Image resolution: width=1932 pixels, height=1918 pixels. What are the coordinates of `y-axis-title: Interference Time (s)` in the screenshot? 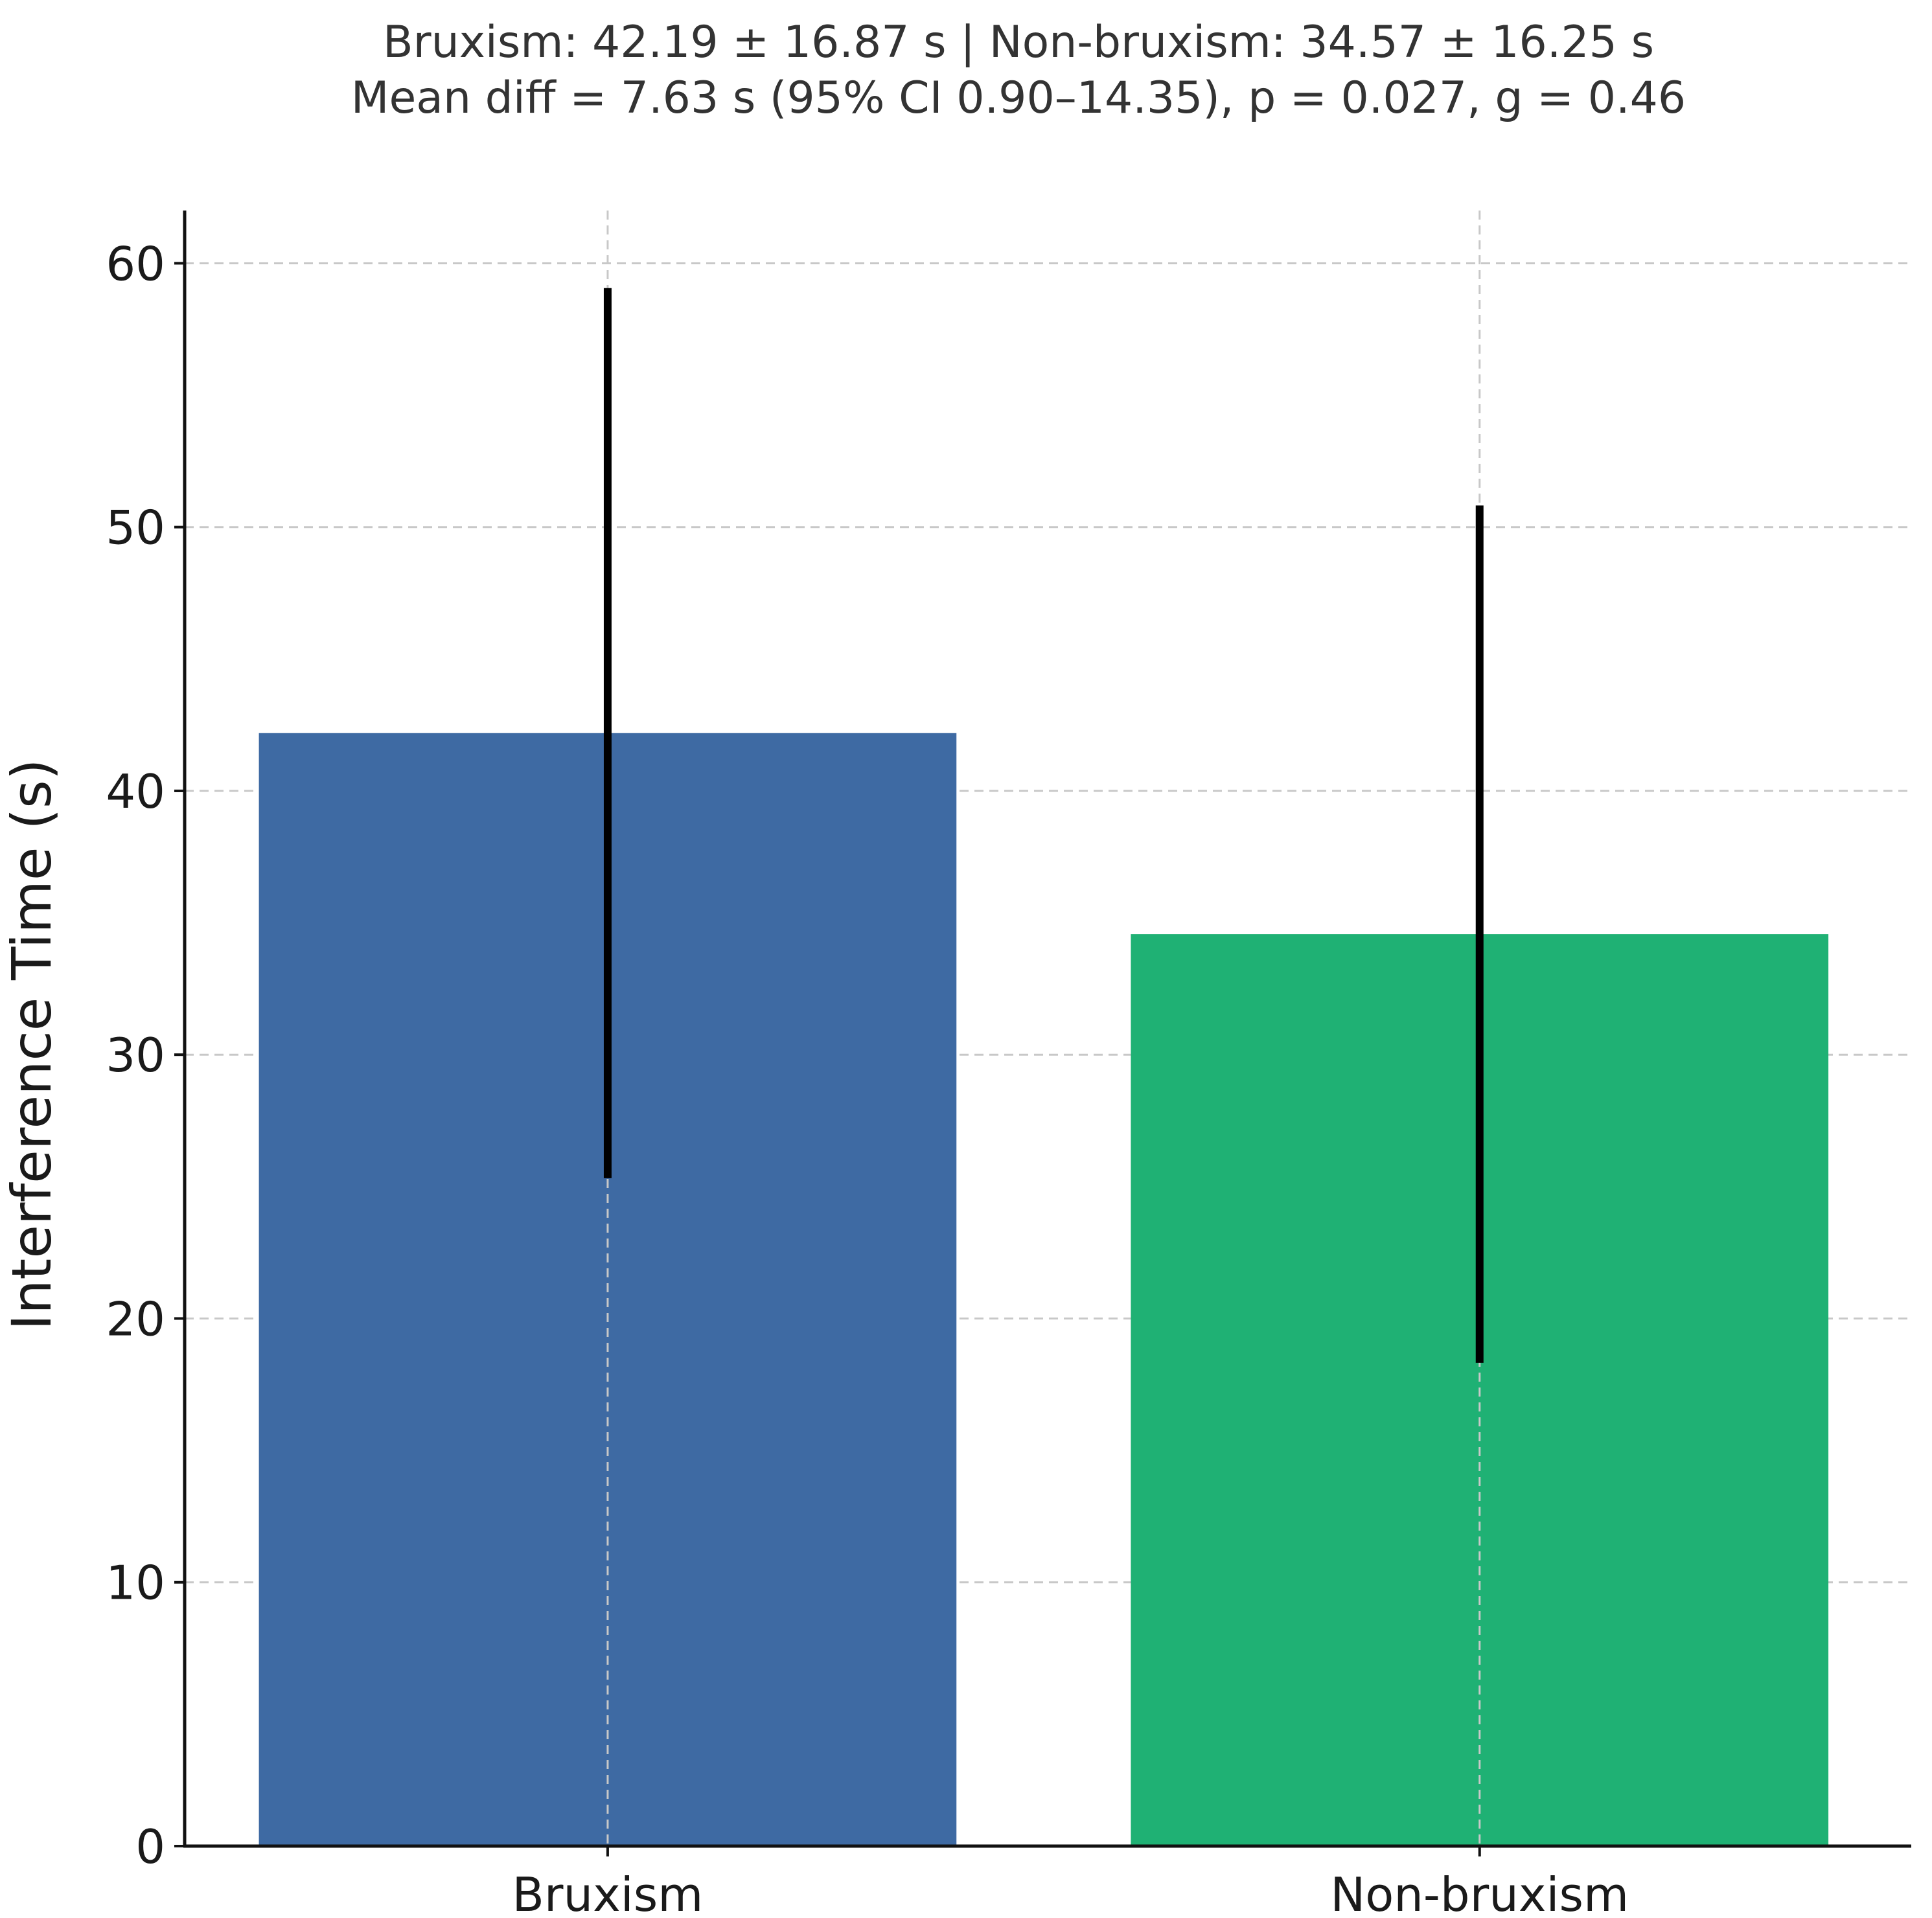 It's located at (31, 1044).